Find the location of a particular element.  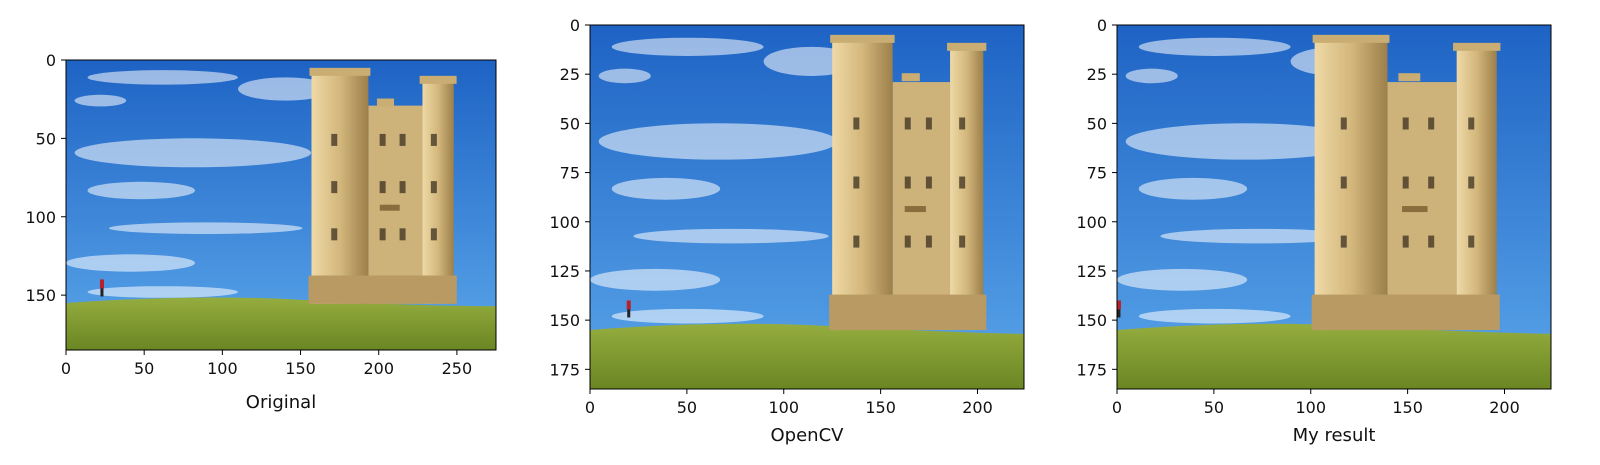

x-tick-label: 0 is located at coordinates (66, 368).